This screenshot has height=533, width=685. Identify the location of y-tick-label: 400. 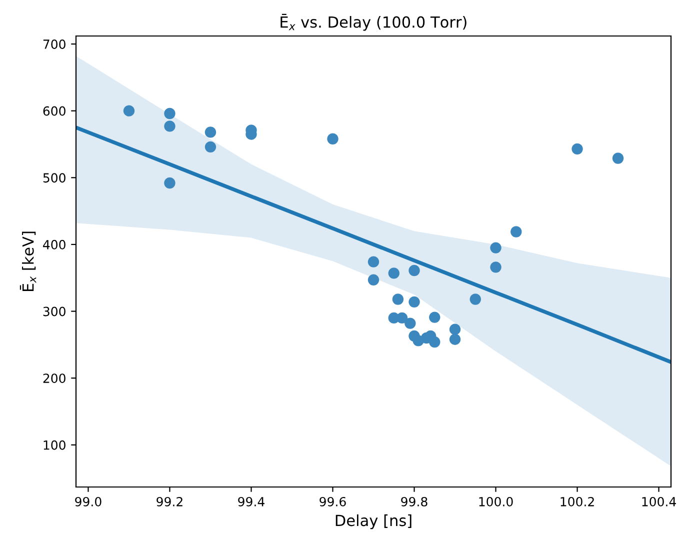
(54, 245).